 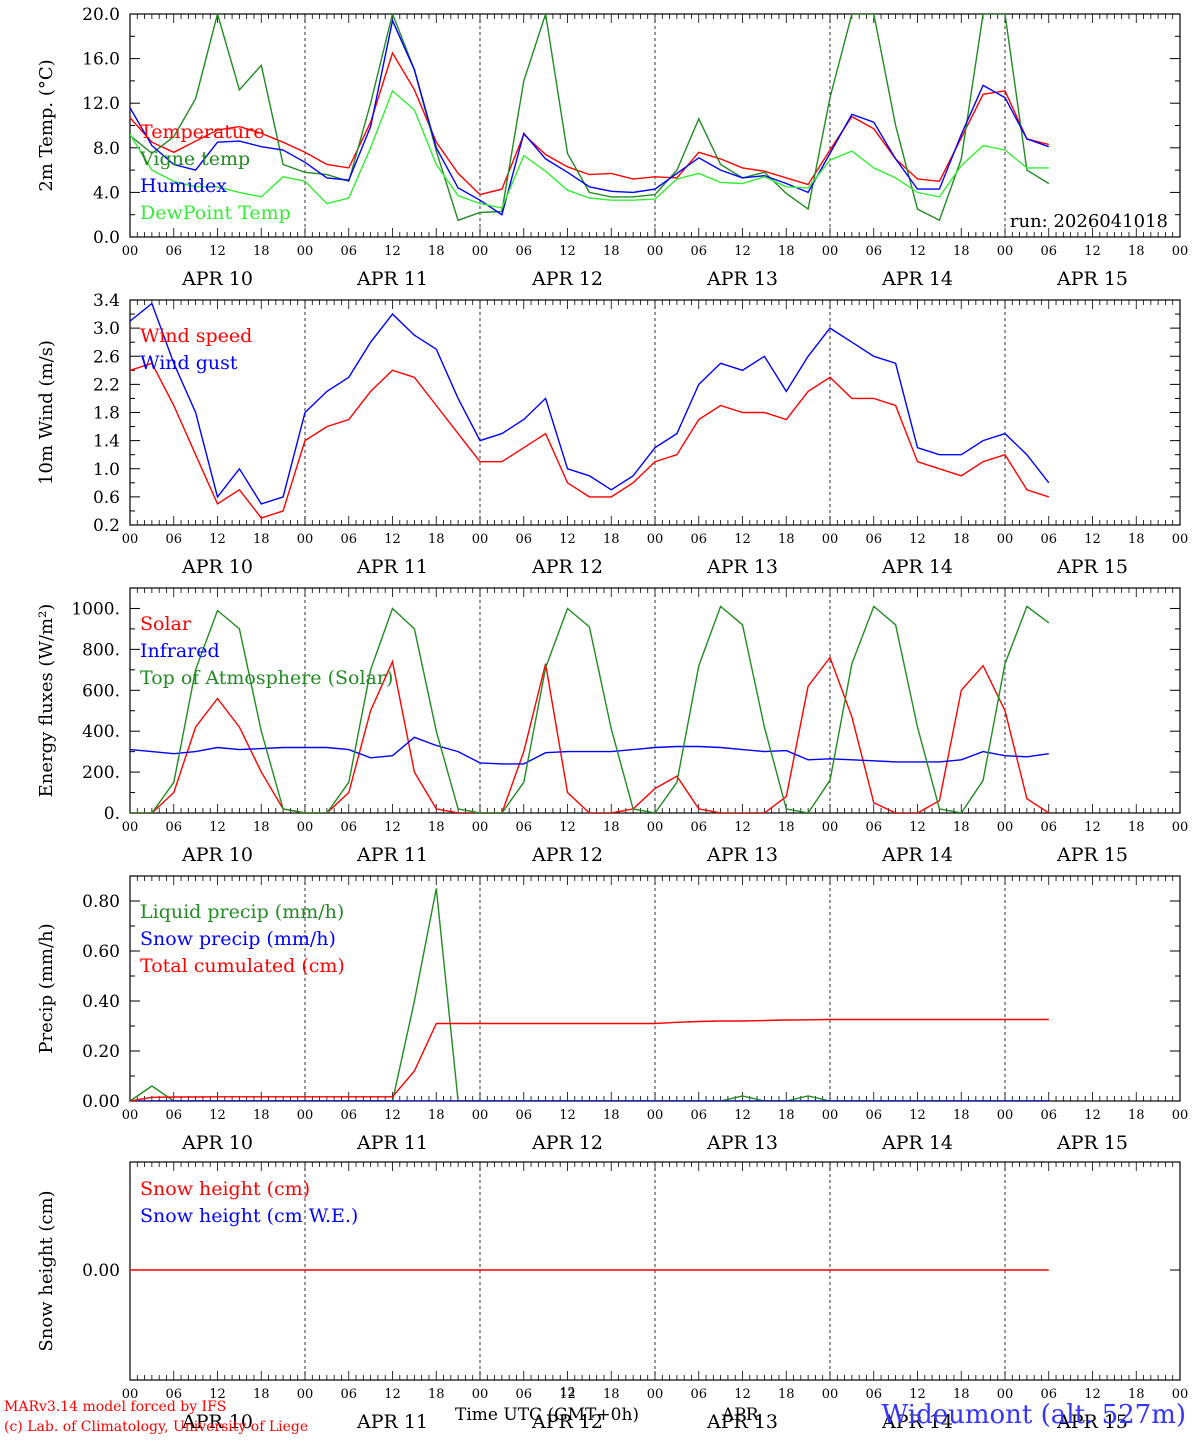 I want to click on y-tick-label: 0., so click(x=112, y=814).